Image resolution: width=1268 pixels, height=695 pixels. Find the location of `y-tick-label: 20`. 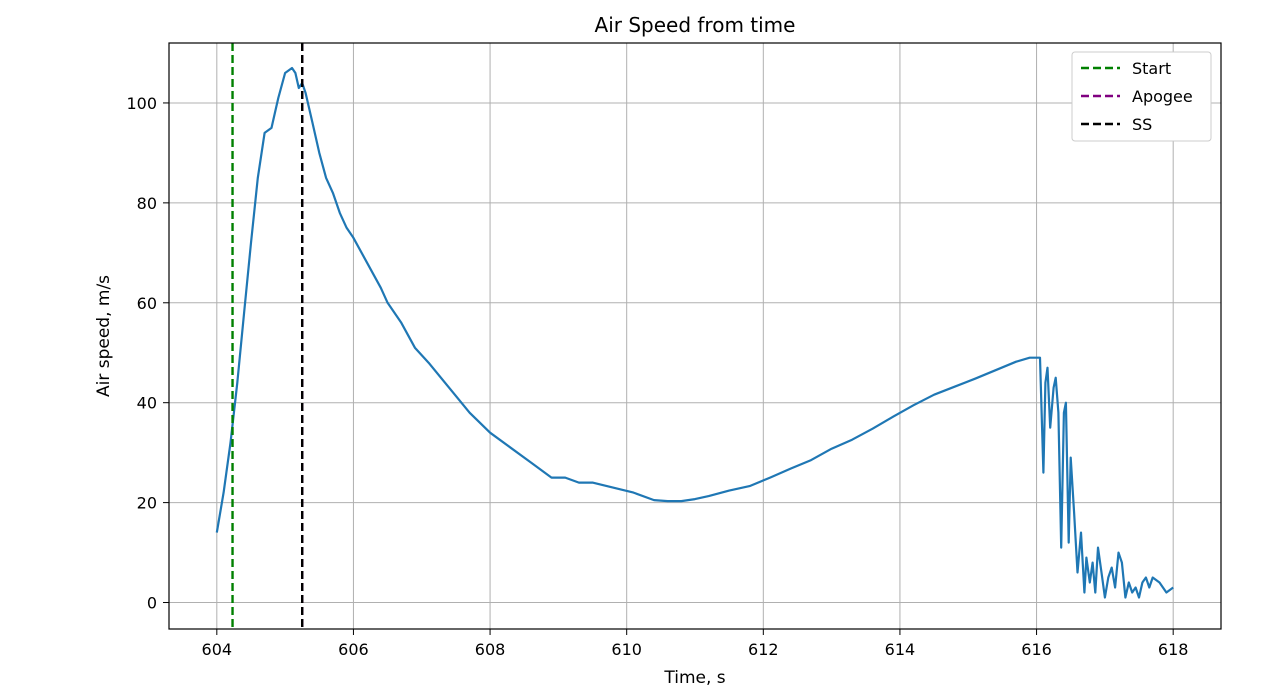

y-tick-label: 20 is located at coordinates (147, 503).